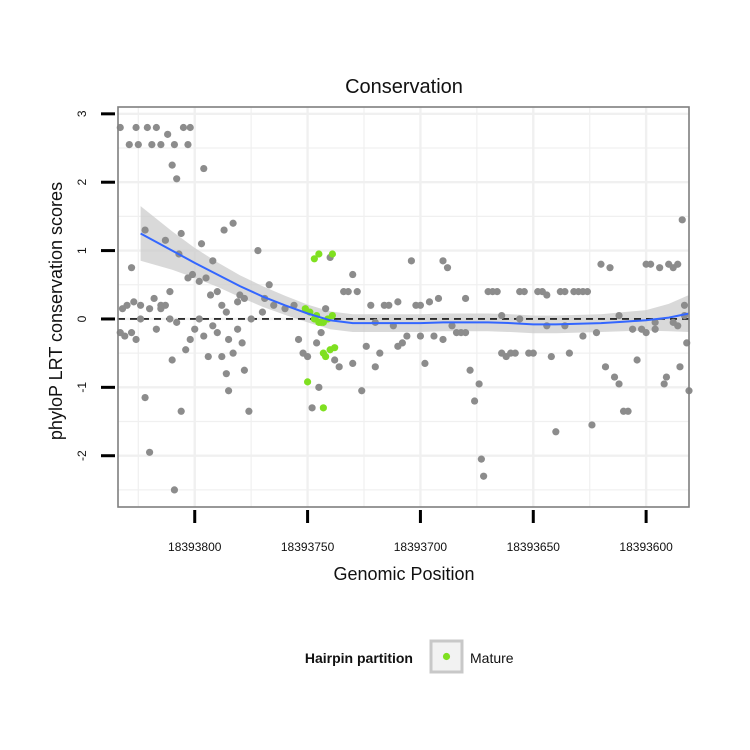 The image size is (750, 750). I want to click on y-tick-label: 3, so click(82, 113).